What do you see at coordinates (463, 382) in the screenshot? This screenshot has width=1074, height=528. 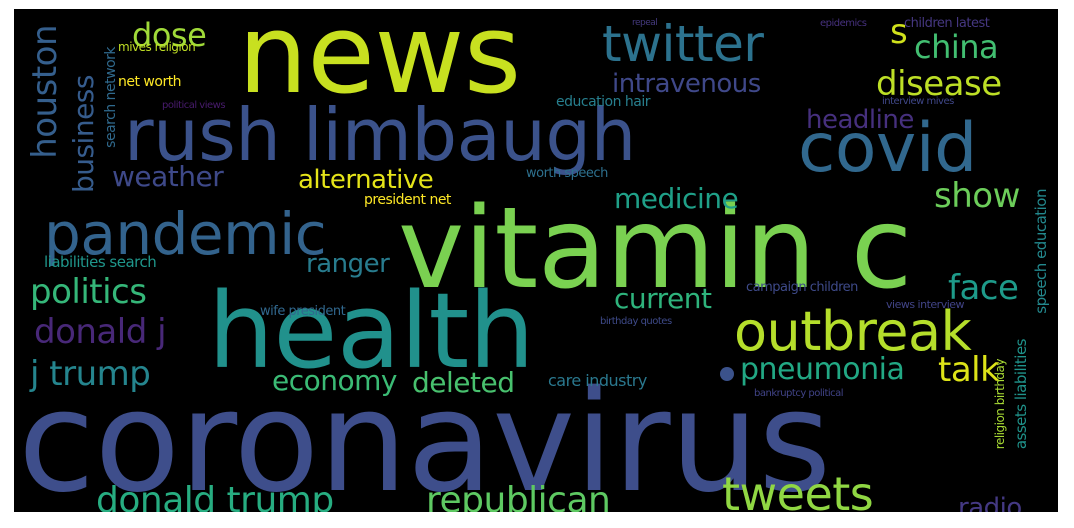 I see `word-deleted: deleted` at bounding box center [463, 382].